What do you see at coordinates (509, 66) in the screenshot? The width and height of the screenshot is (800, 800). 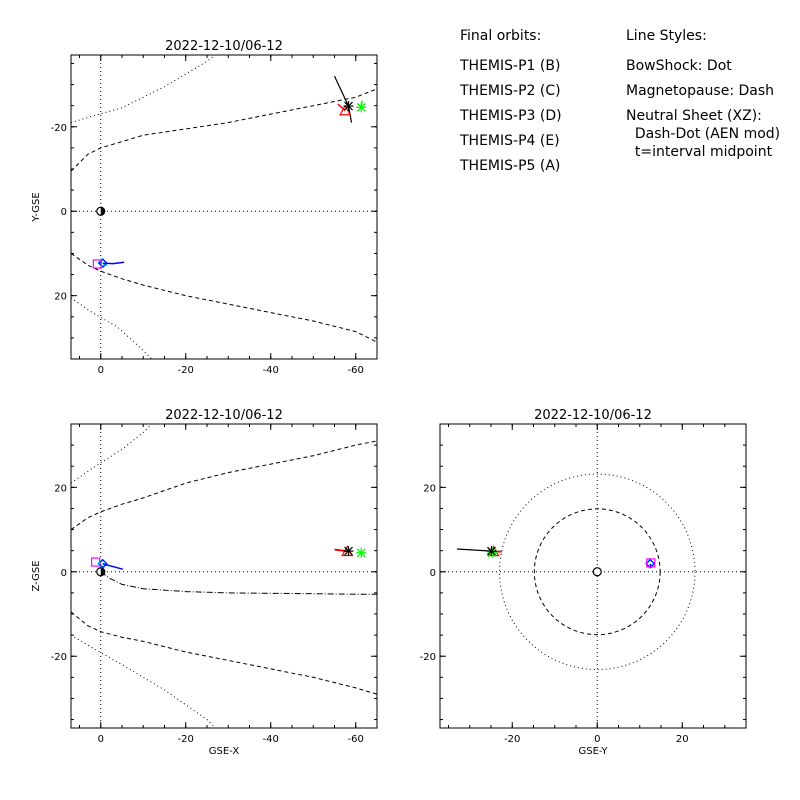 I see `legend-probe-p1: THEMIS-P1 (B)` at bounding box center [509, 66].